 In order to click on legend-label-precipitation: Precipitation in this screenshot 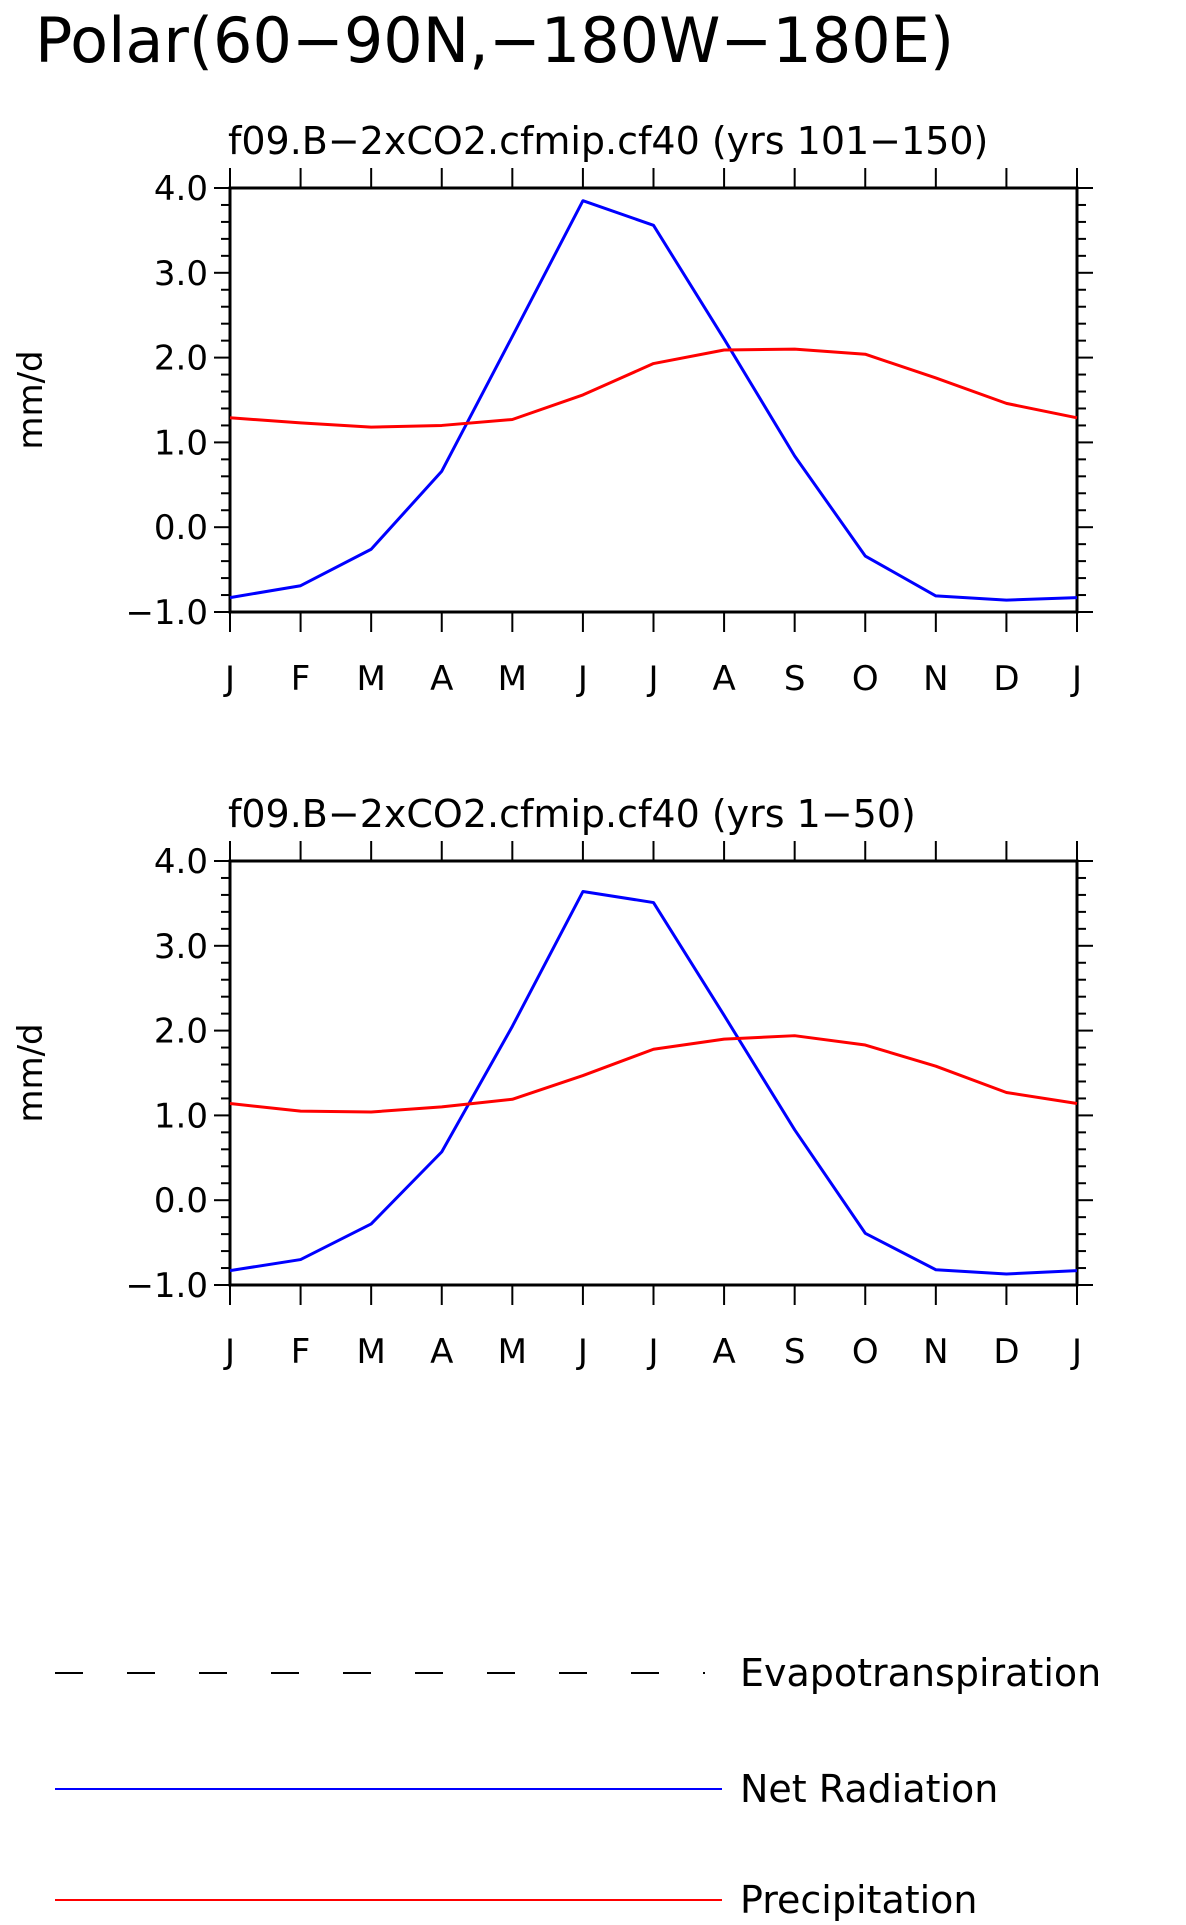, I will do `click(859, 1900)`.